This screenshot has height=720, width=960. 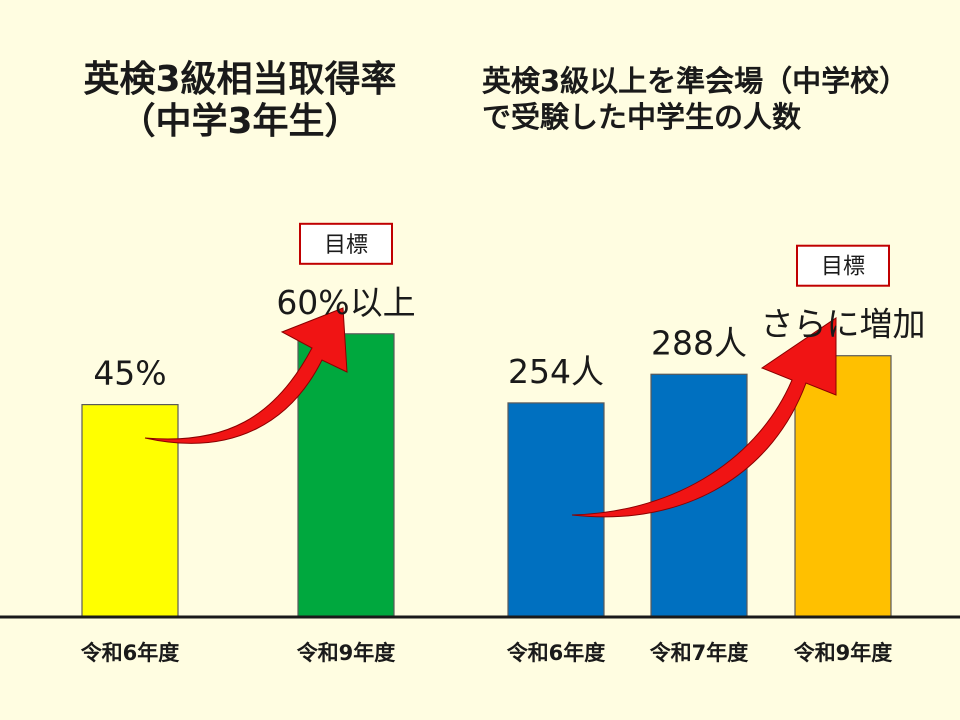 I want to click on target-badge-label-0: 目標, so click(x=346, y=245).